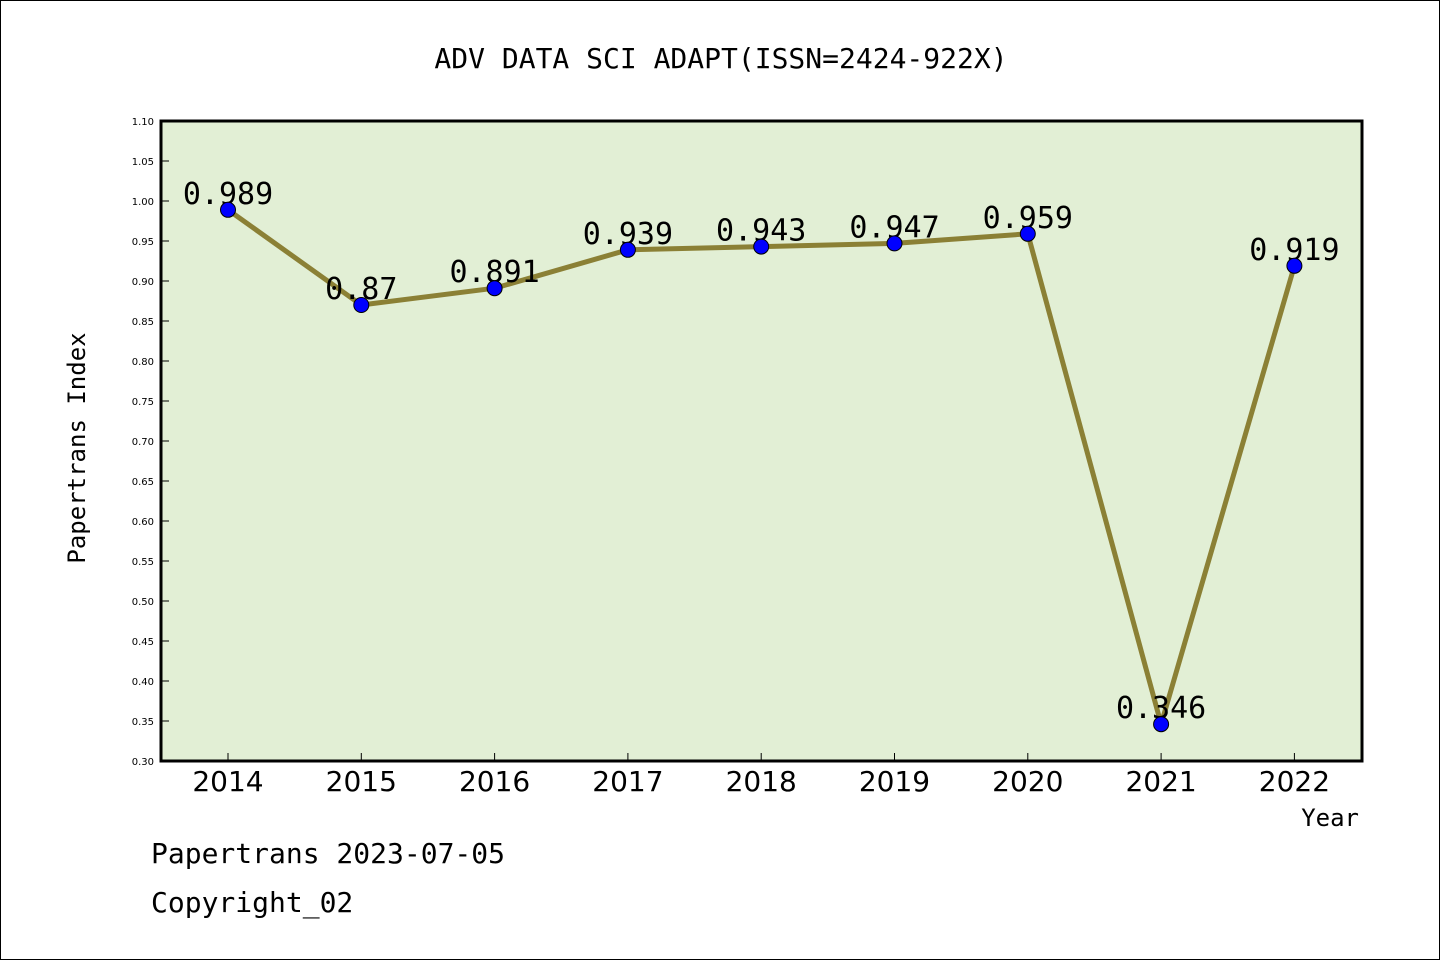 This screenshot has width=1440, height=960. Describe the element at coordinates (143, 602) in the screenshot. I see `y-tick-label: 0.50` at that location.